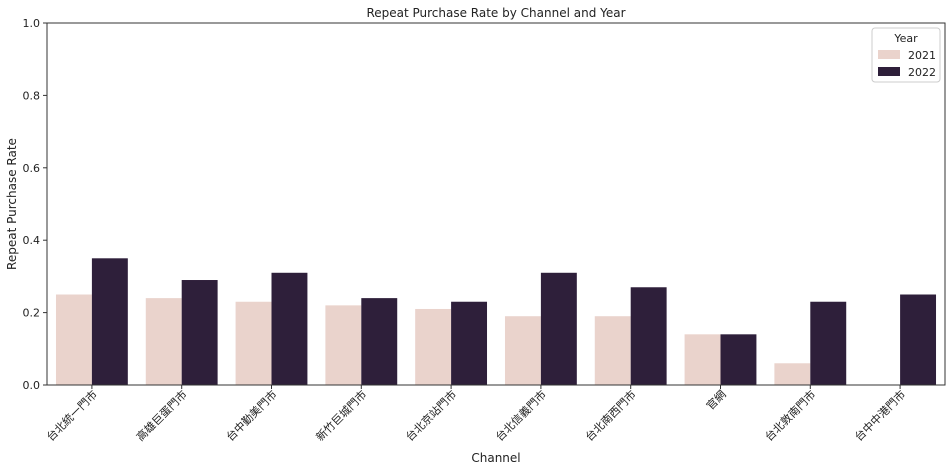  Describe the element at coordinates (32, 23) in the screenshot. I see `y-tick-label: 1.0` at that location.